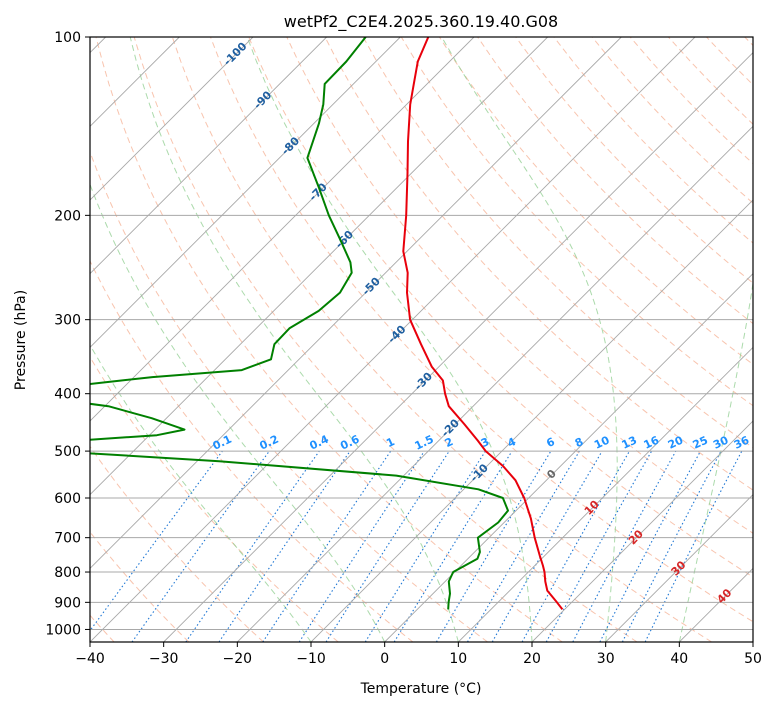 Image resolution: width=775 pixels, height=708 pixels. Describe the element at coordinates (67, 499) in the screenshot. I see `y-tick-label: 600` at that location.